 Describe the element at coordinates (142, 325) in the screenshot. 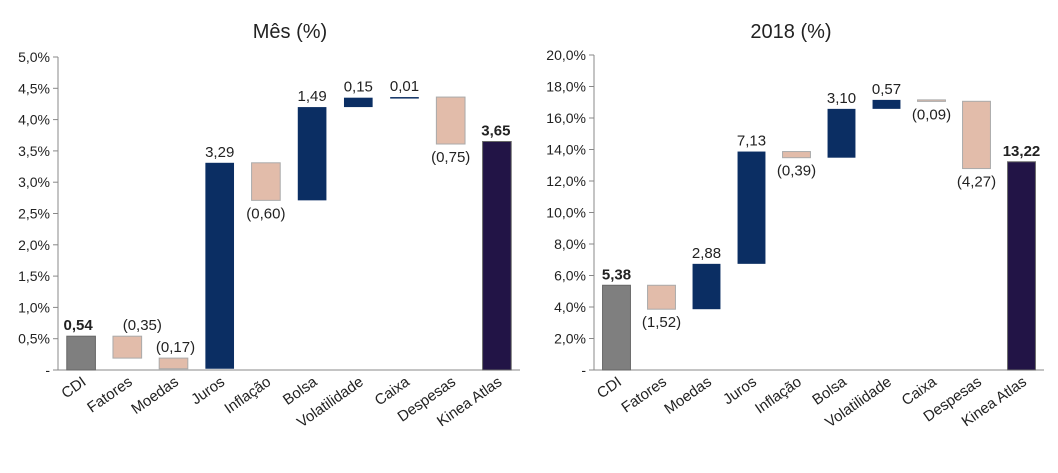

I see `data-label: (0,35)` at that location.